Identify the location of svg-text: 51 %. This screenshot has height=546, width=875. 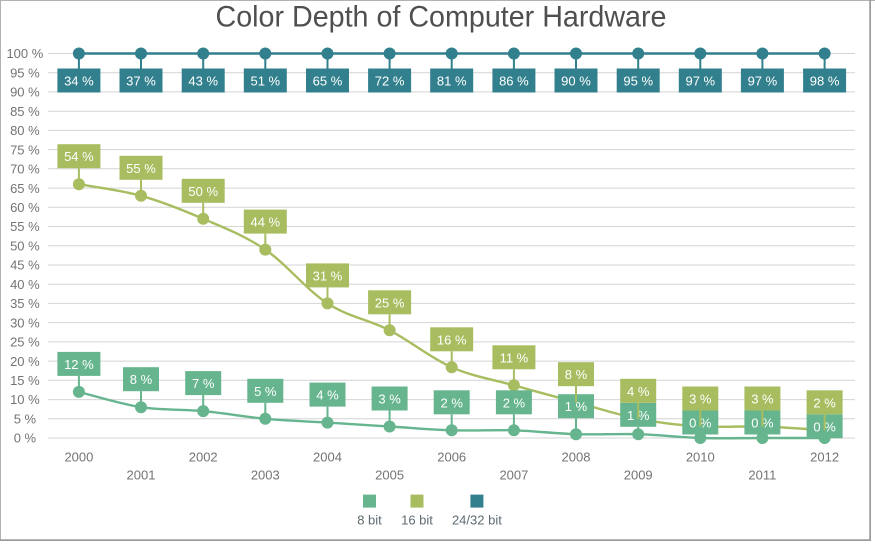
(265, 81).